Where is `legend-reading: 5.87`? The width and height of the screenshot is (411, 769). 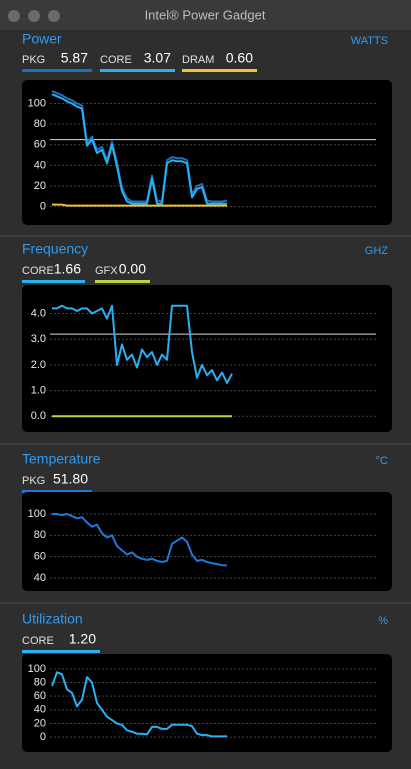 legend-reading: 5.87 is located at coordinates (74, 58).